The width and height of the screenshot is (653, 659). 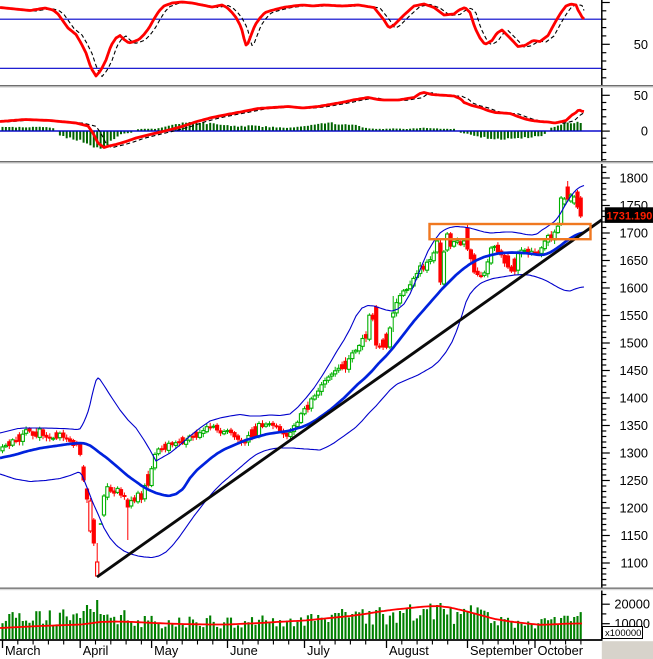 What do you see at coordinates (561, 650) in the screenshot?
I see `svg-text: October` at bounding box center [561, 650].